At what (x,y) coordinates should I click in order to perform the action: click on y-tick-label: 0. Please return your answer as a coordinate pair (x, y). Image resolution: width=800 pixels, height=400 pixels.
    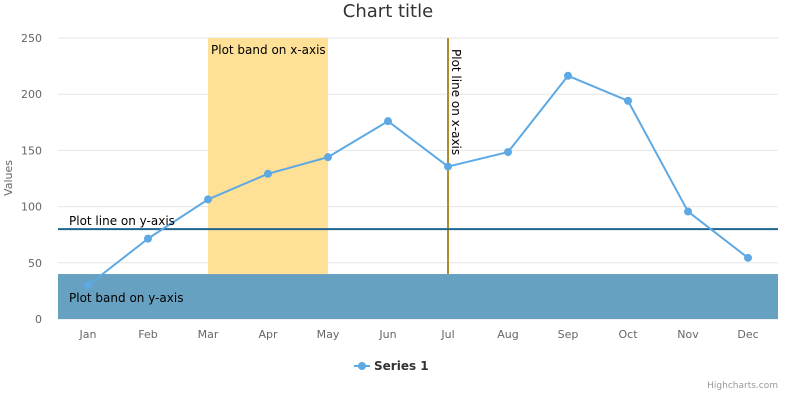
    Looking at the image, I should click on (38, 319).